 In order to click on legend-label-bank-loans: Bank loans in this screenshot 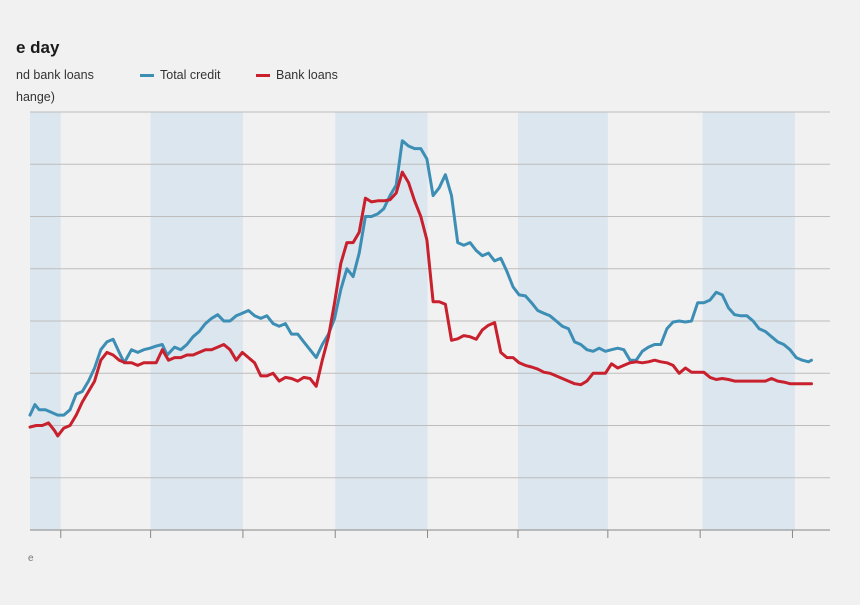, I will do `click(307, 75)`.